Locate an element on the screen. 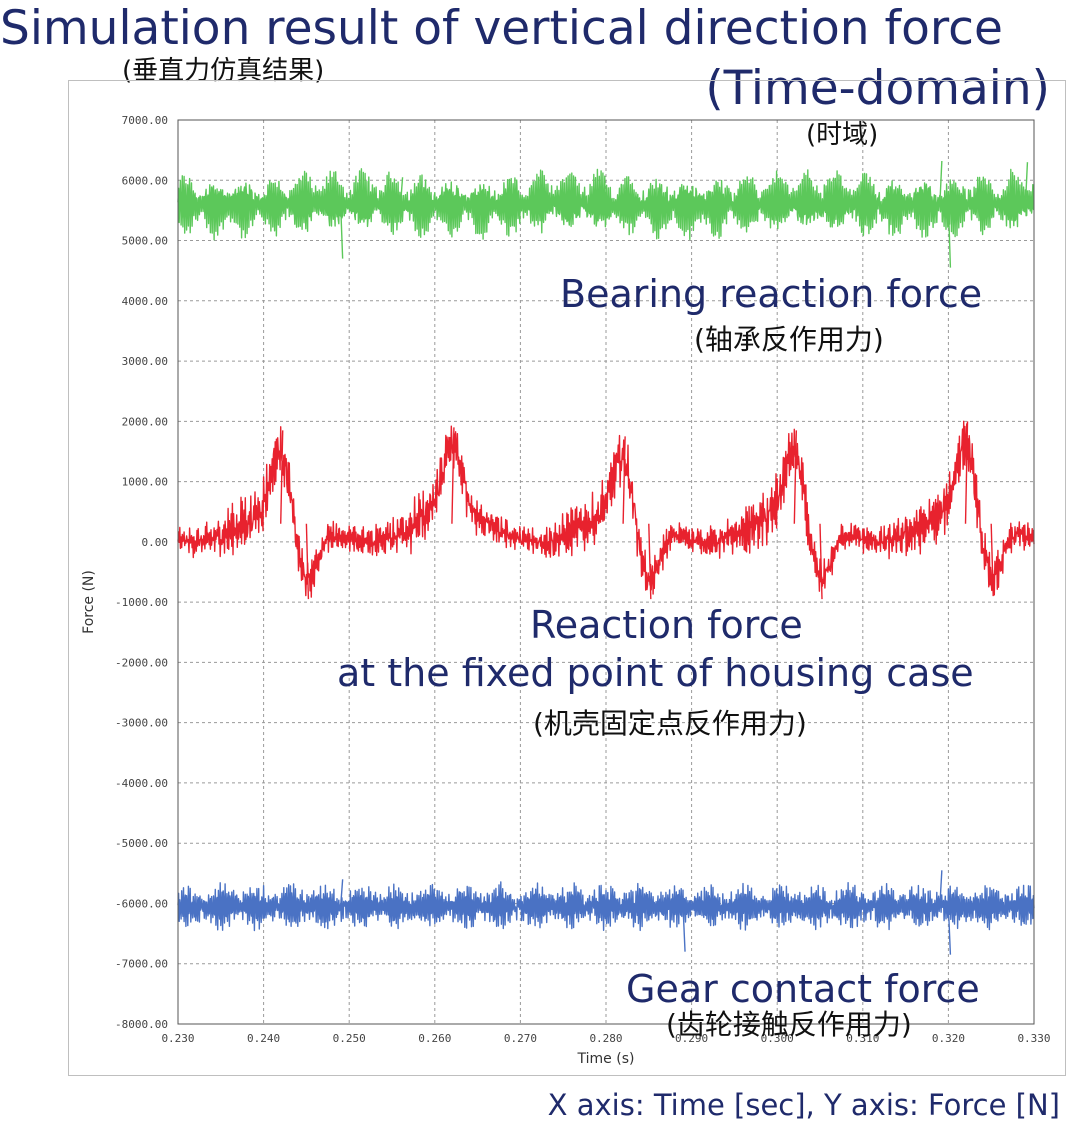 This screenshot has height=1125, width=1068. y-tick-label: 3000.00 is located at coordinates (145, 361).